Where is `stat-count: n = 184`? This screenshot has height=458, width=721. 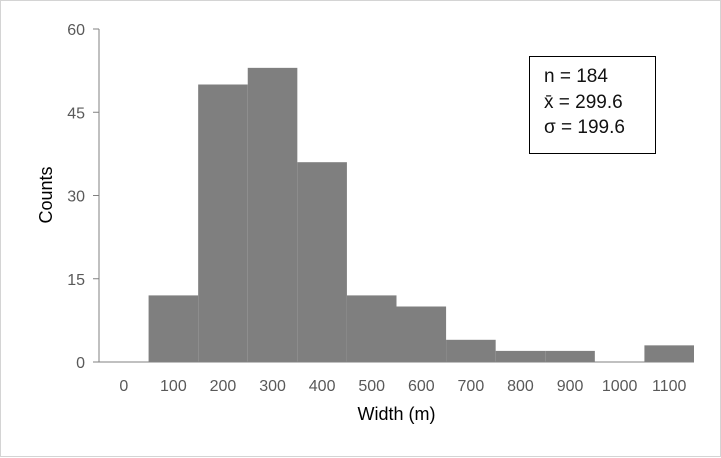
stat-count: n = 184 is located at coordinates (576, 76).